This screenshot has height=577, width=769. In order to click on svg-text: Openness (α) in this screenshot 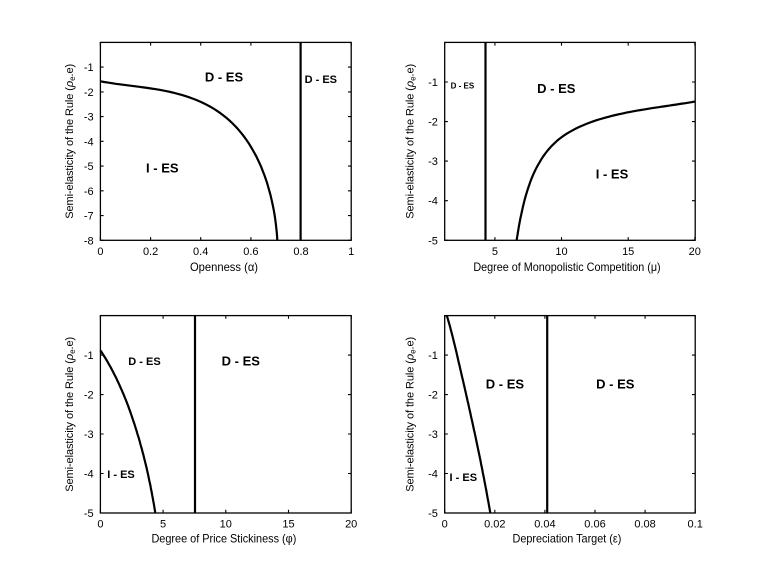, I will do `click(224, 267)`.